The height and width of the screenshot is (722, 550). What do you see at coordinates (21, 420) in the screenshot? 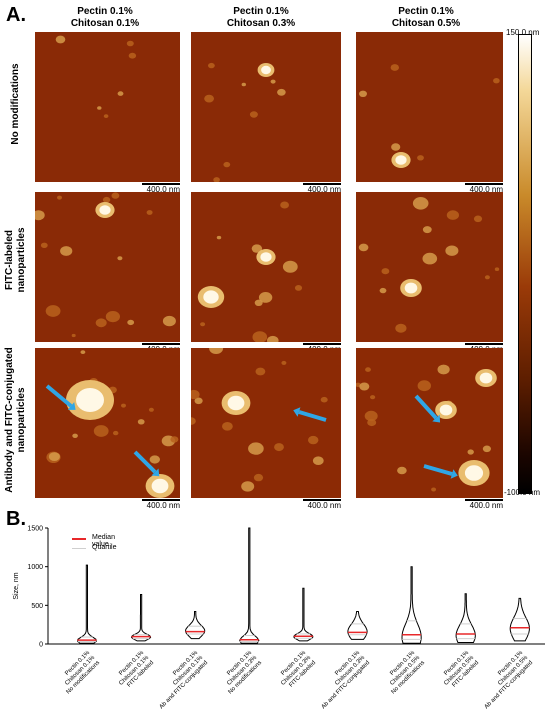
I see `row-header-3-line2: nanoparticles` at bounding box center [21, 420].